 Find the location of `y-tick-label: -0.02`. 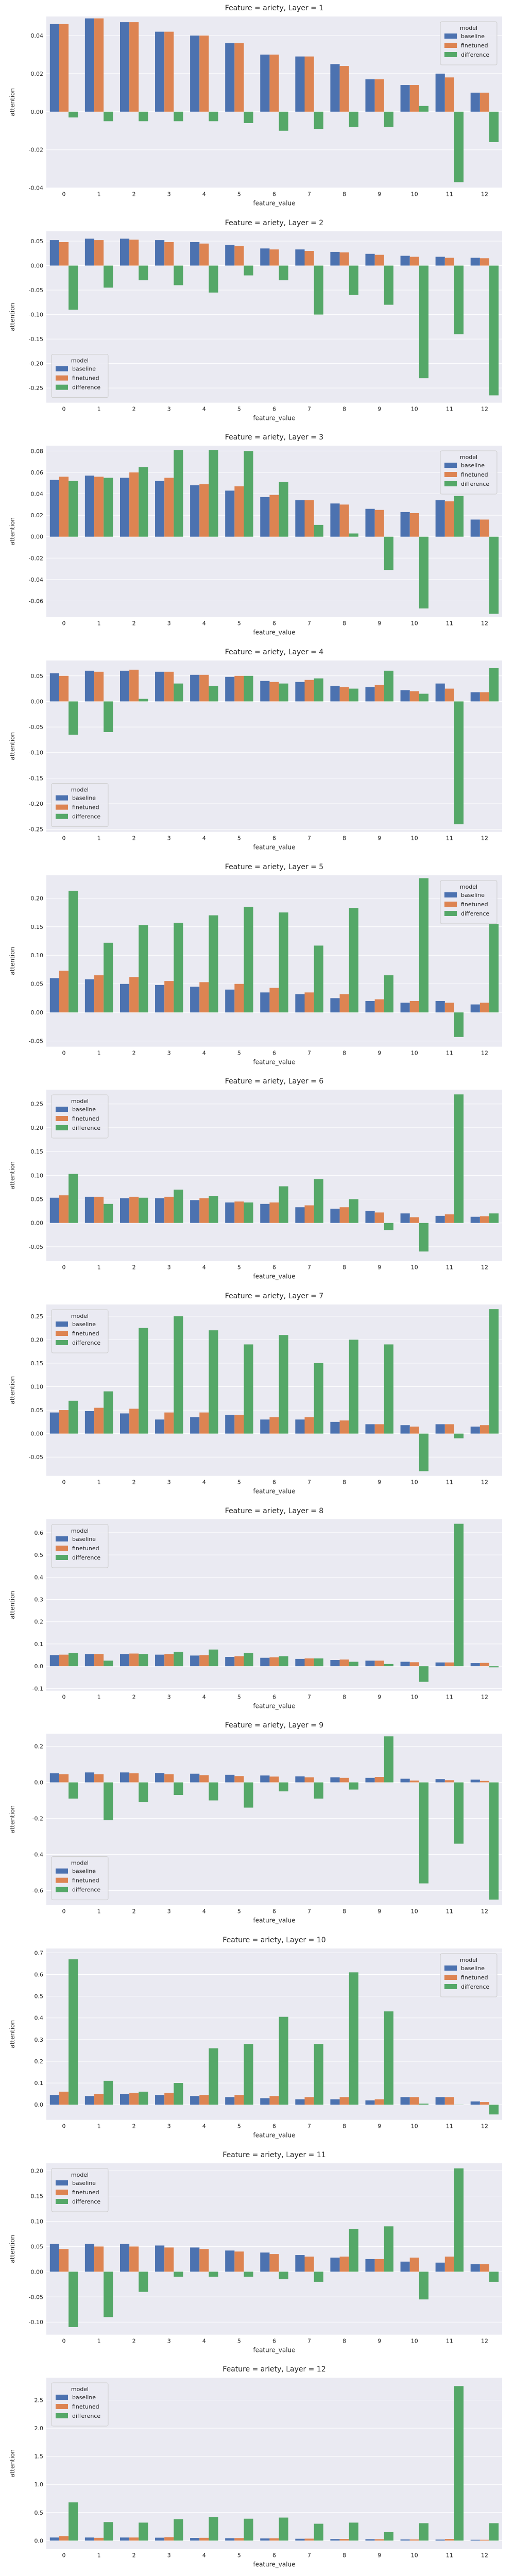

y-tick-label: -0.02 is located at coordinates (36, 150).